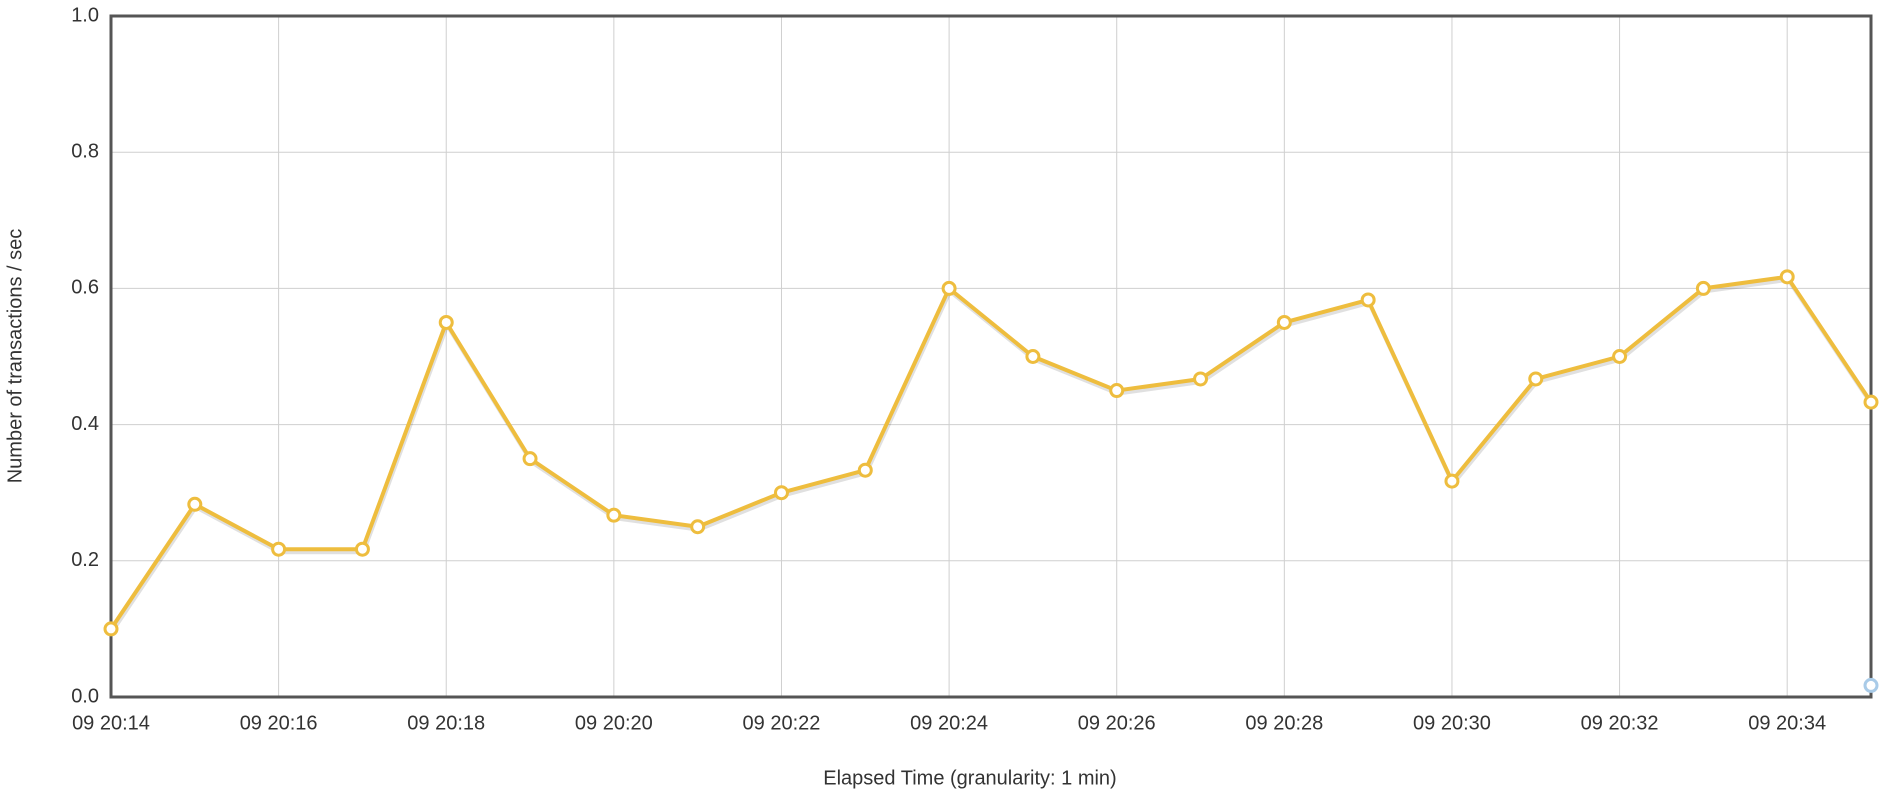  Describe the element at coordinates (969, 778) in the screenshot. I see `x-axis-label: Elapsed Time (granularity: 1 min)` at that location.